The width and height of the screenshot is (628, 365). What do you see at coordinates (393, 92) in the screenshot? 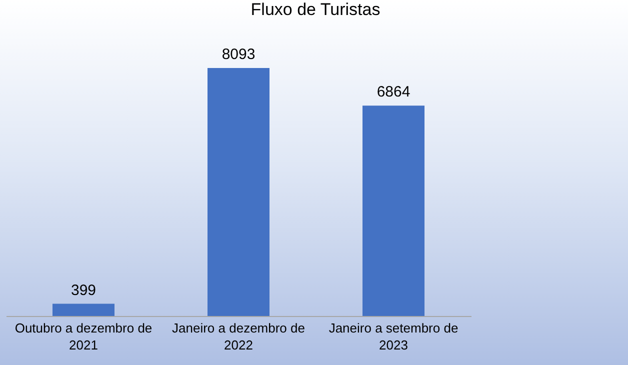
I see `data-label: 6864` at bounding box center [393, 92].